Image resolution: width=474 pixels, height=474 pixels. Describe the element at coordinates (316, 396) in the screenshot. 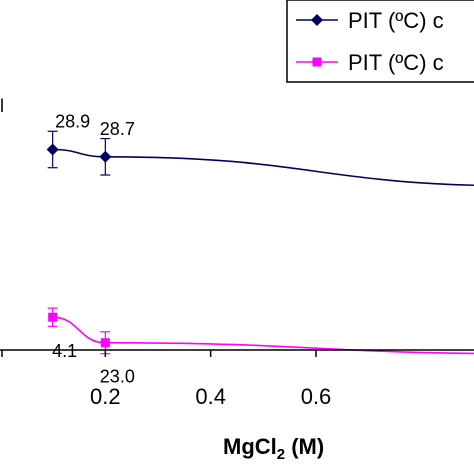

I see `x-tick-label: 0.6` at that location.